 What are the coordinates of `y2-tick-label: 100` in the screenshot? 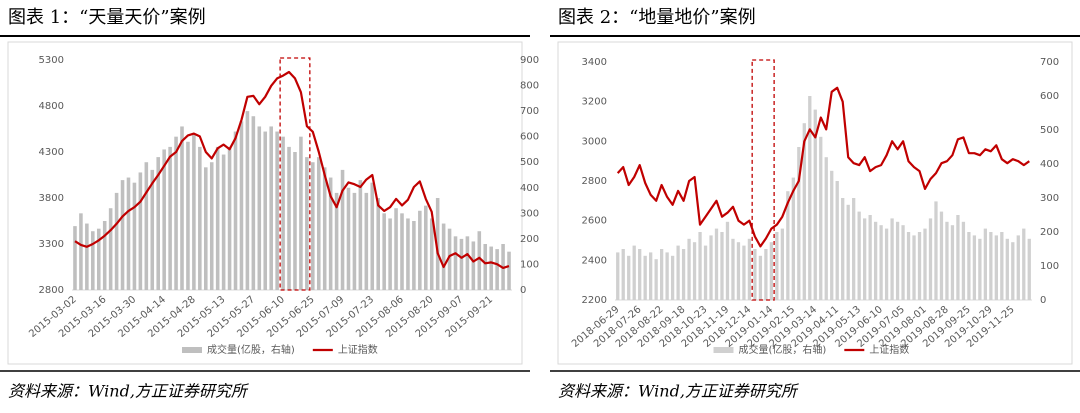 It's located at (529, 264).